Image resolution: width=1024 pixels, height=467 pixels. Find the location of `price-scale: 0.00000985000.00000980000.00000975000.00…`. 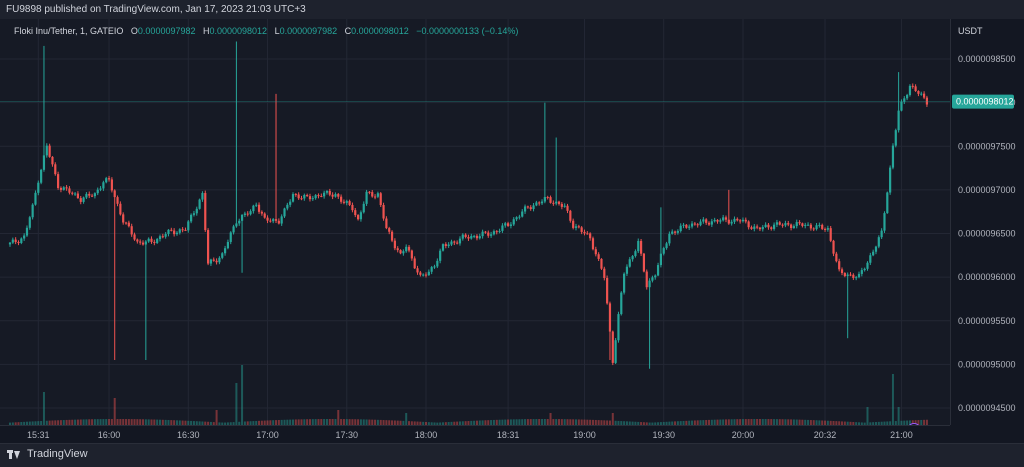

price-scale: 0.00000985000.00000980000.00000975000.00… is located at coordinates (987, 222).